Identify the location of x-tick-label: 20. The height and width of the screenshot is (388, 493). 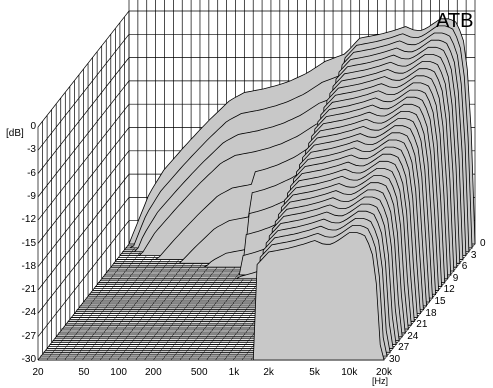
(38, 372).